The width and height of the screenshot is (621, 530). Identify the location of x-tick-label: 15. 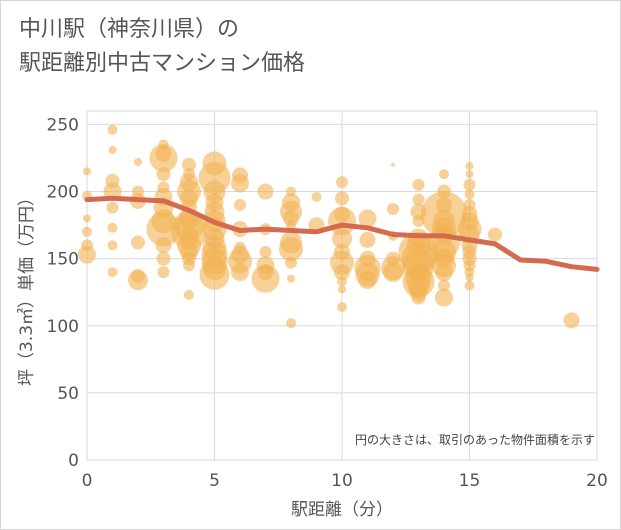
(470, 481).